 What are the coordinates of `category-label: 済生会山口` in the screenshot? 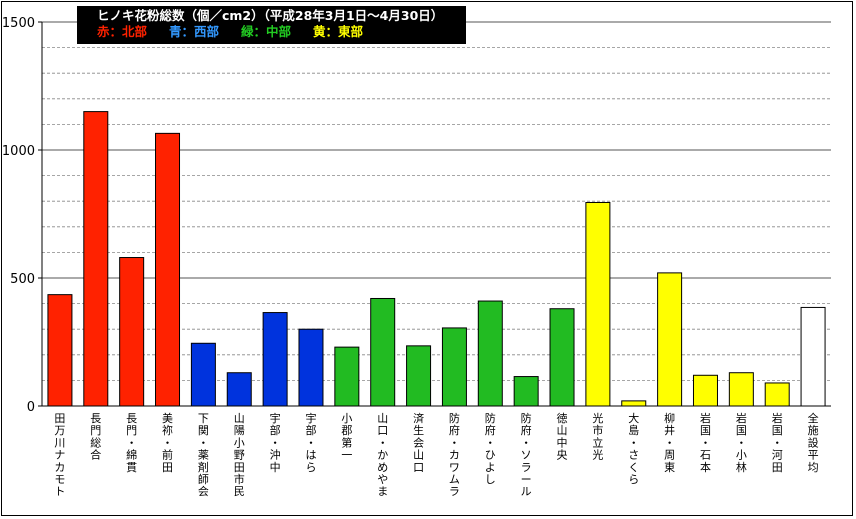 It's located at (418, 442).